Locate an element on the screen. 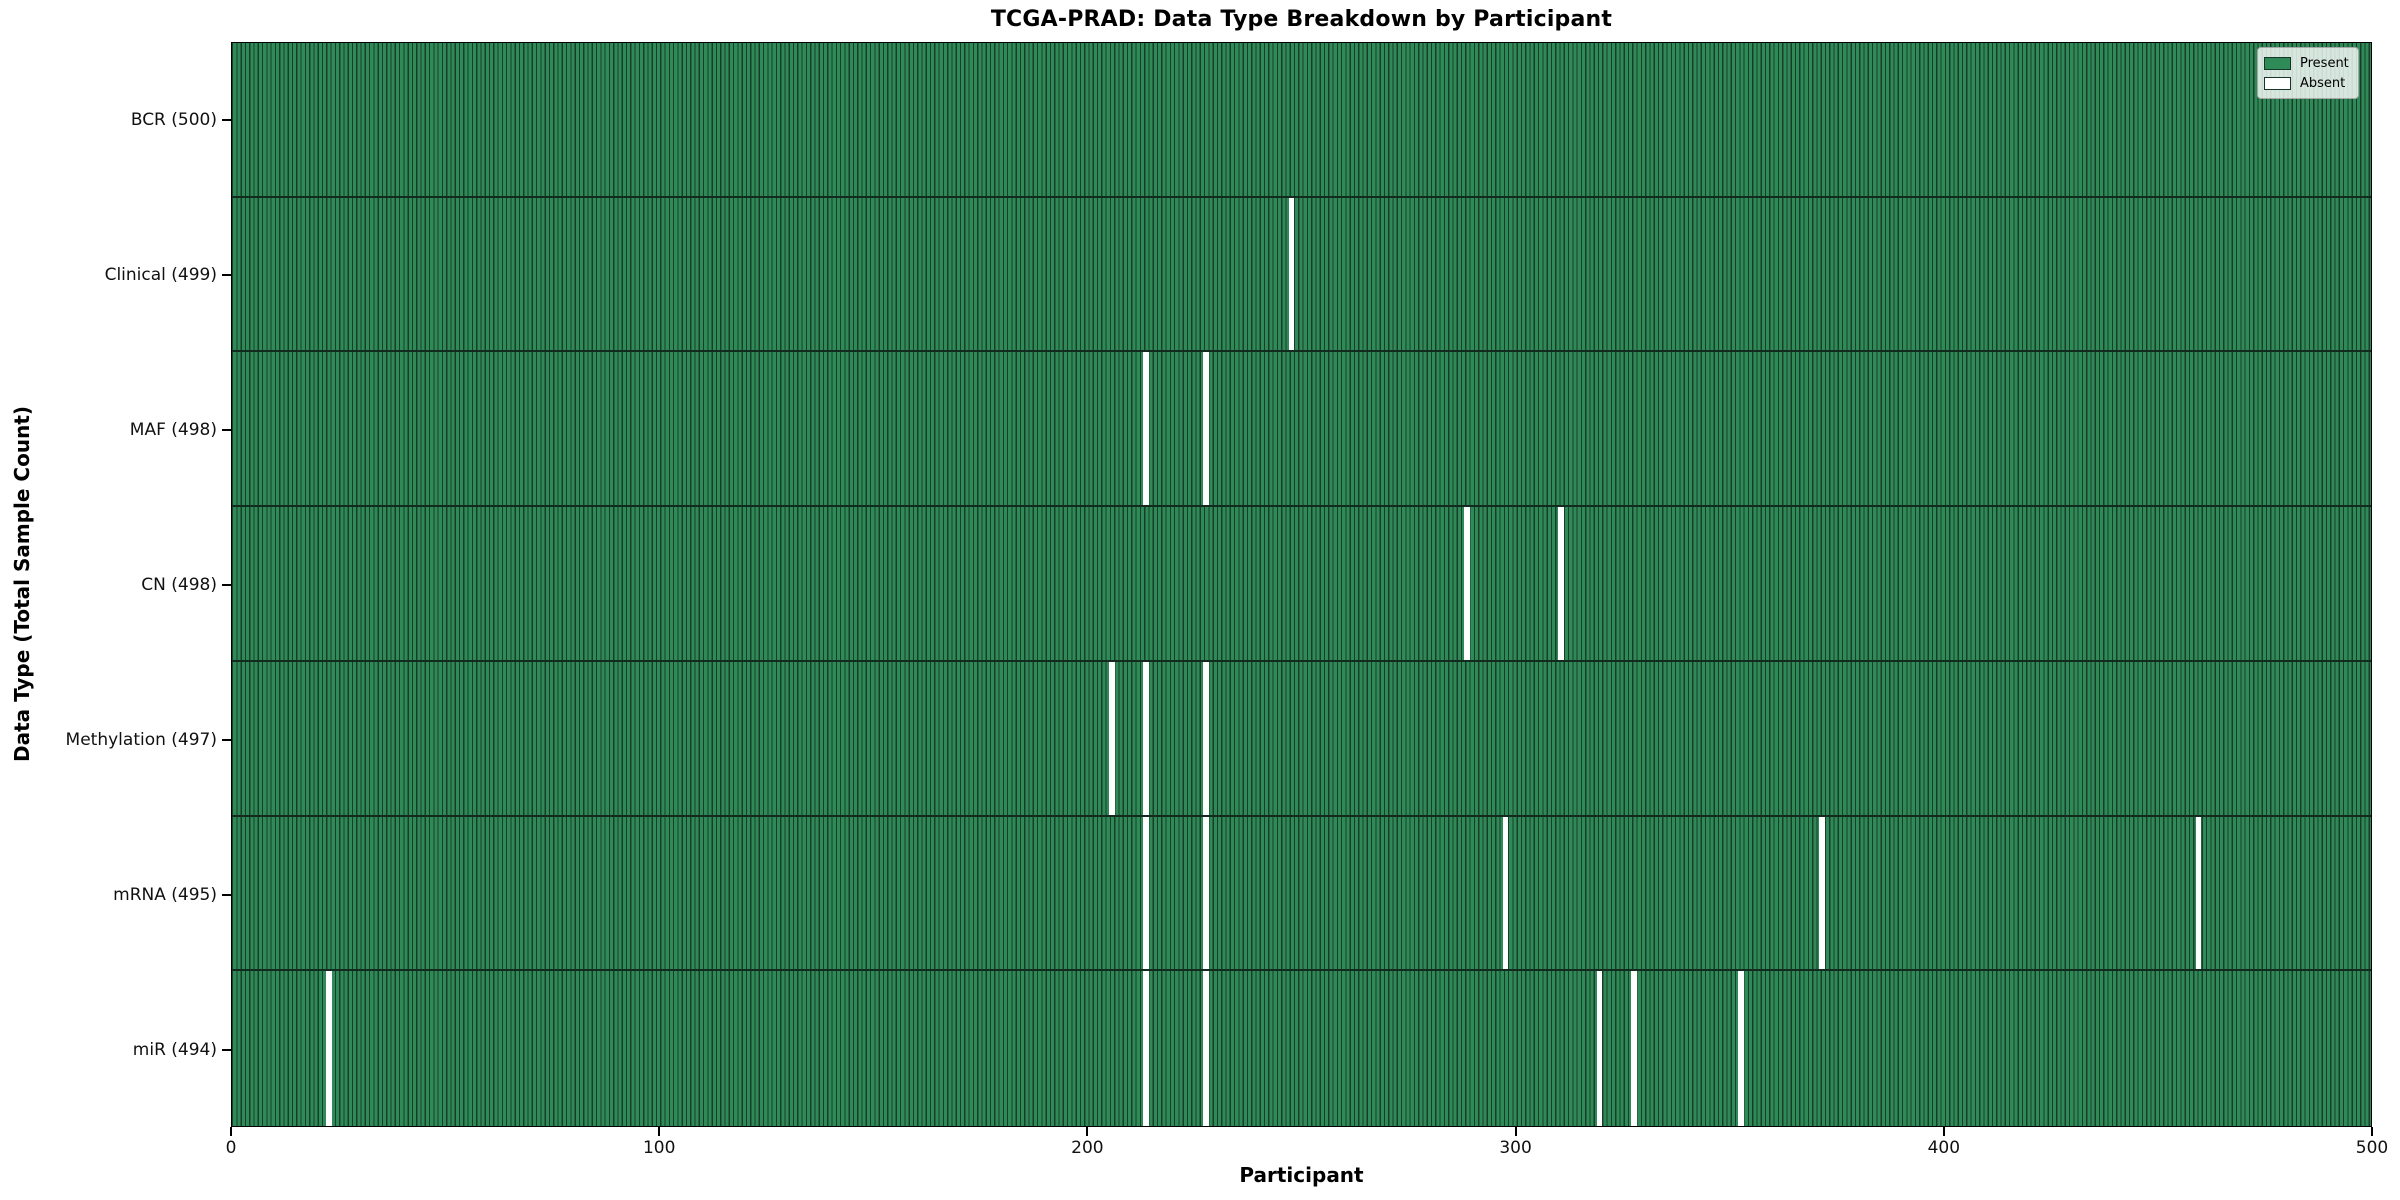 This screenshot has width=2400, height=1200. heatmap-row-BCR is located at coordinates (1301, 120).